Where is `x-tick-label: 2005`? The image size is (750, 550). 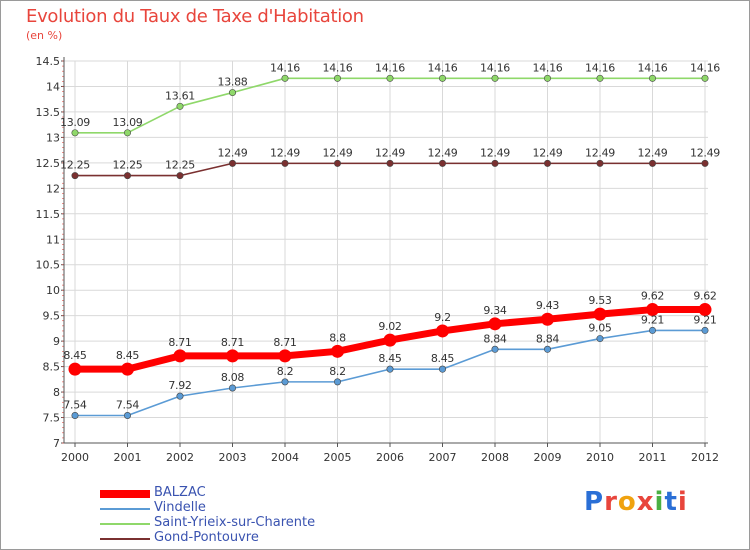 x-tick-label: 2005 is located at coordinates (338, 457).